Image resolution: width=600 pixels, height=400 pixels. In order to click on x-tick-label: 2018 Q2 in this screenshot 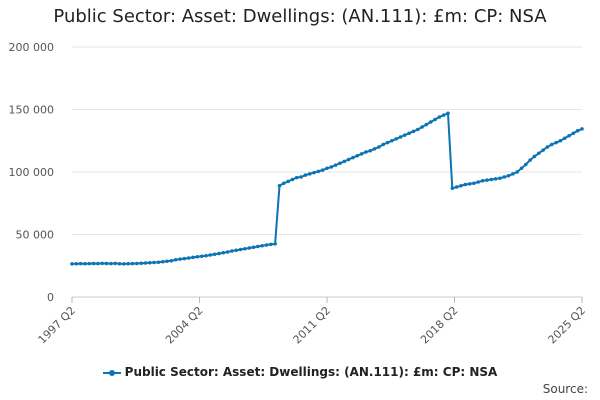, I will do `click(439, 325)`.